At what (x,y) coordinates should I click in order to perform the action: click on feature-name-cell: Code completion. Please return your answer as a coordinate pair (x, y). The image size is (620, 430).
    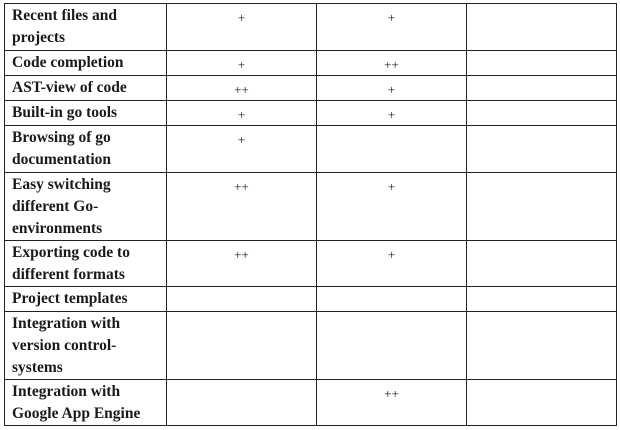
    Looking at the image, I should click on (85, 63).